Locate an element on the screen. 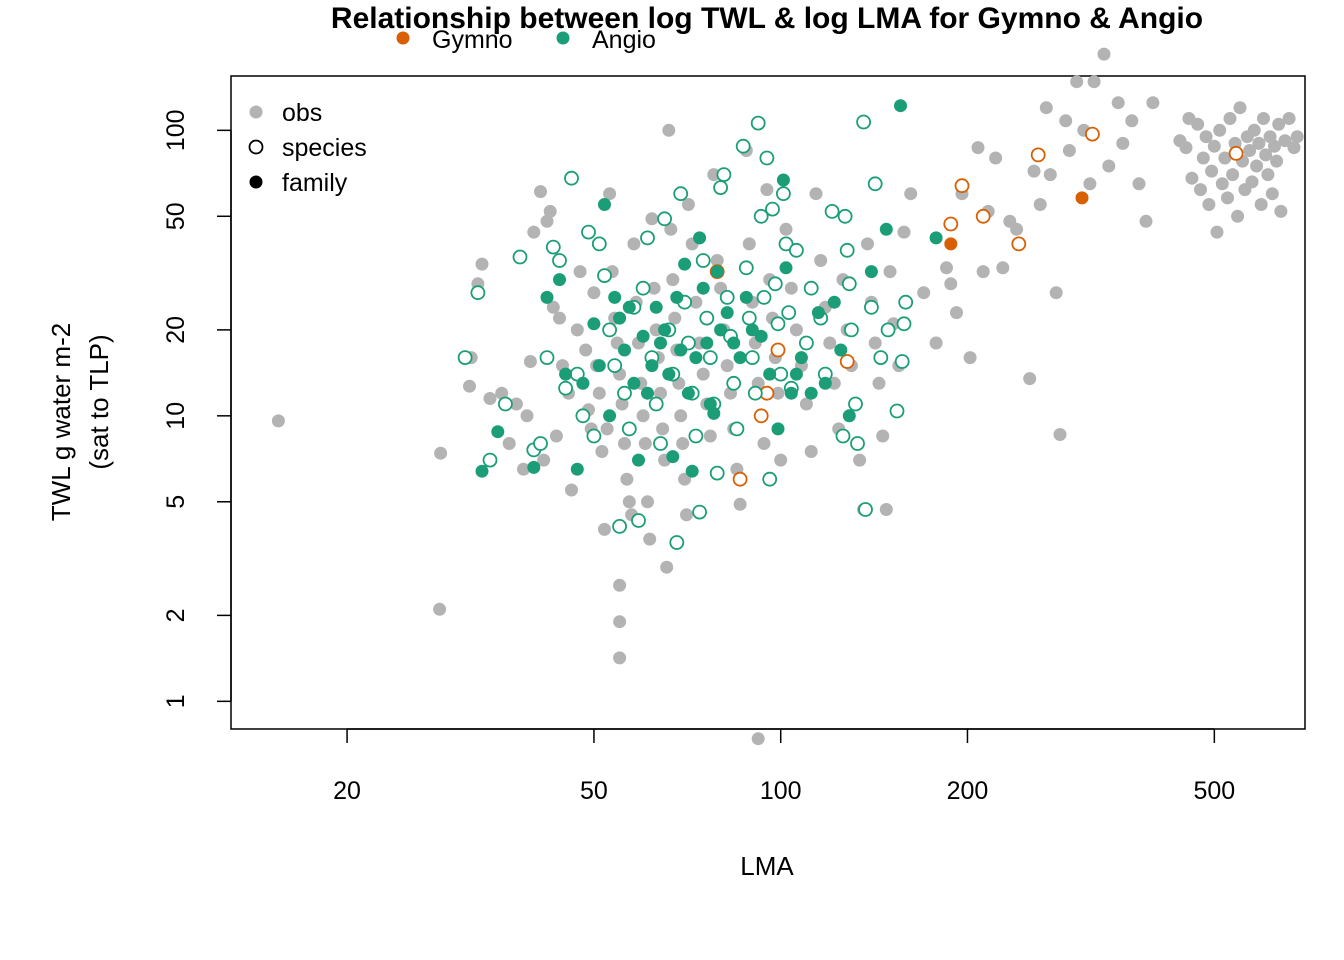 The height and width of the screenshot is (960, 1344). gymno-family-point is located at coordinates (1082, 198).